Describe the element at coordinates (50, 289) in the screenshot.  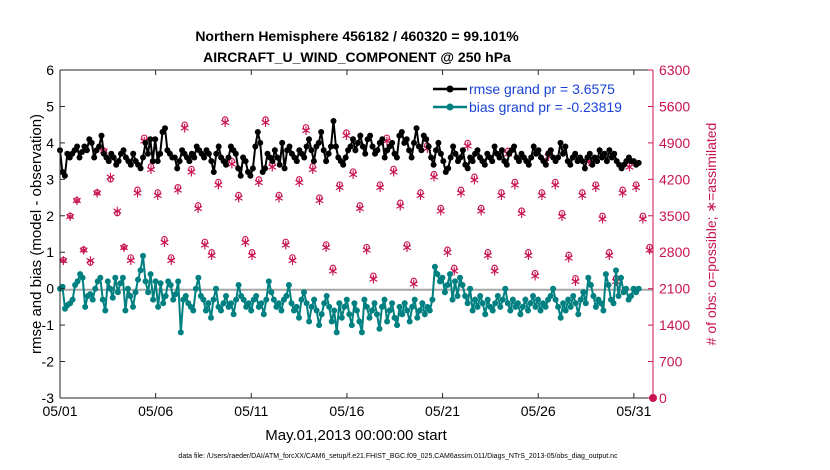
I see `y-tick-label: 0` at that location.